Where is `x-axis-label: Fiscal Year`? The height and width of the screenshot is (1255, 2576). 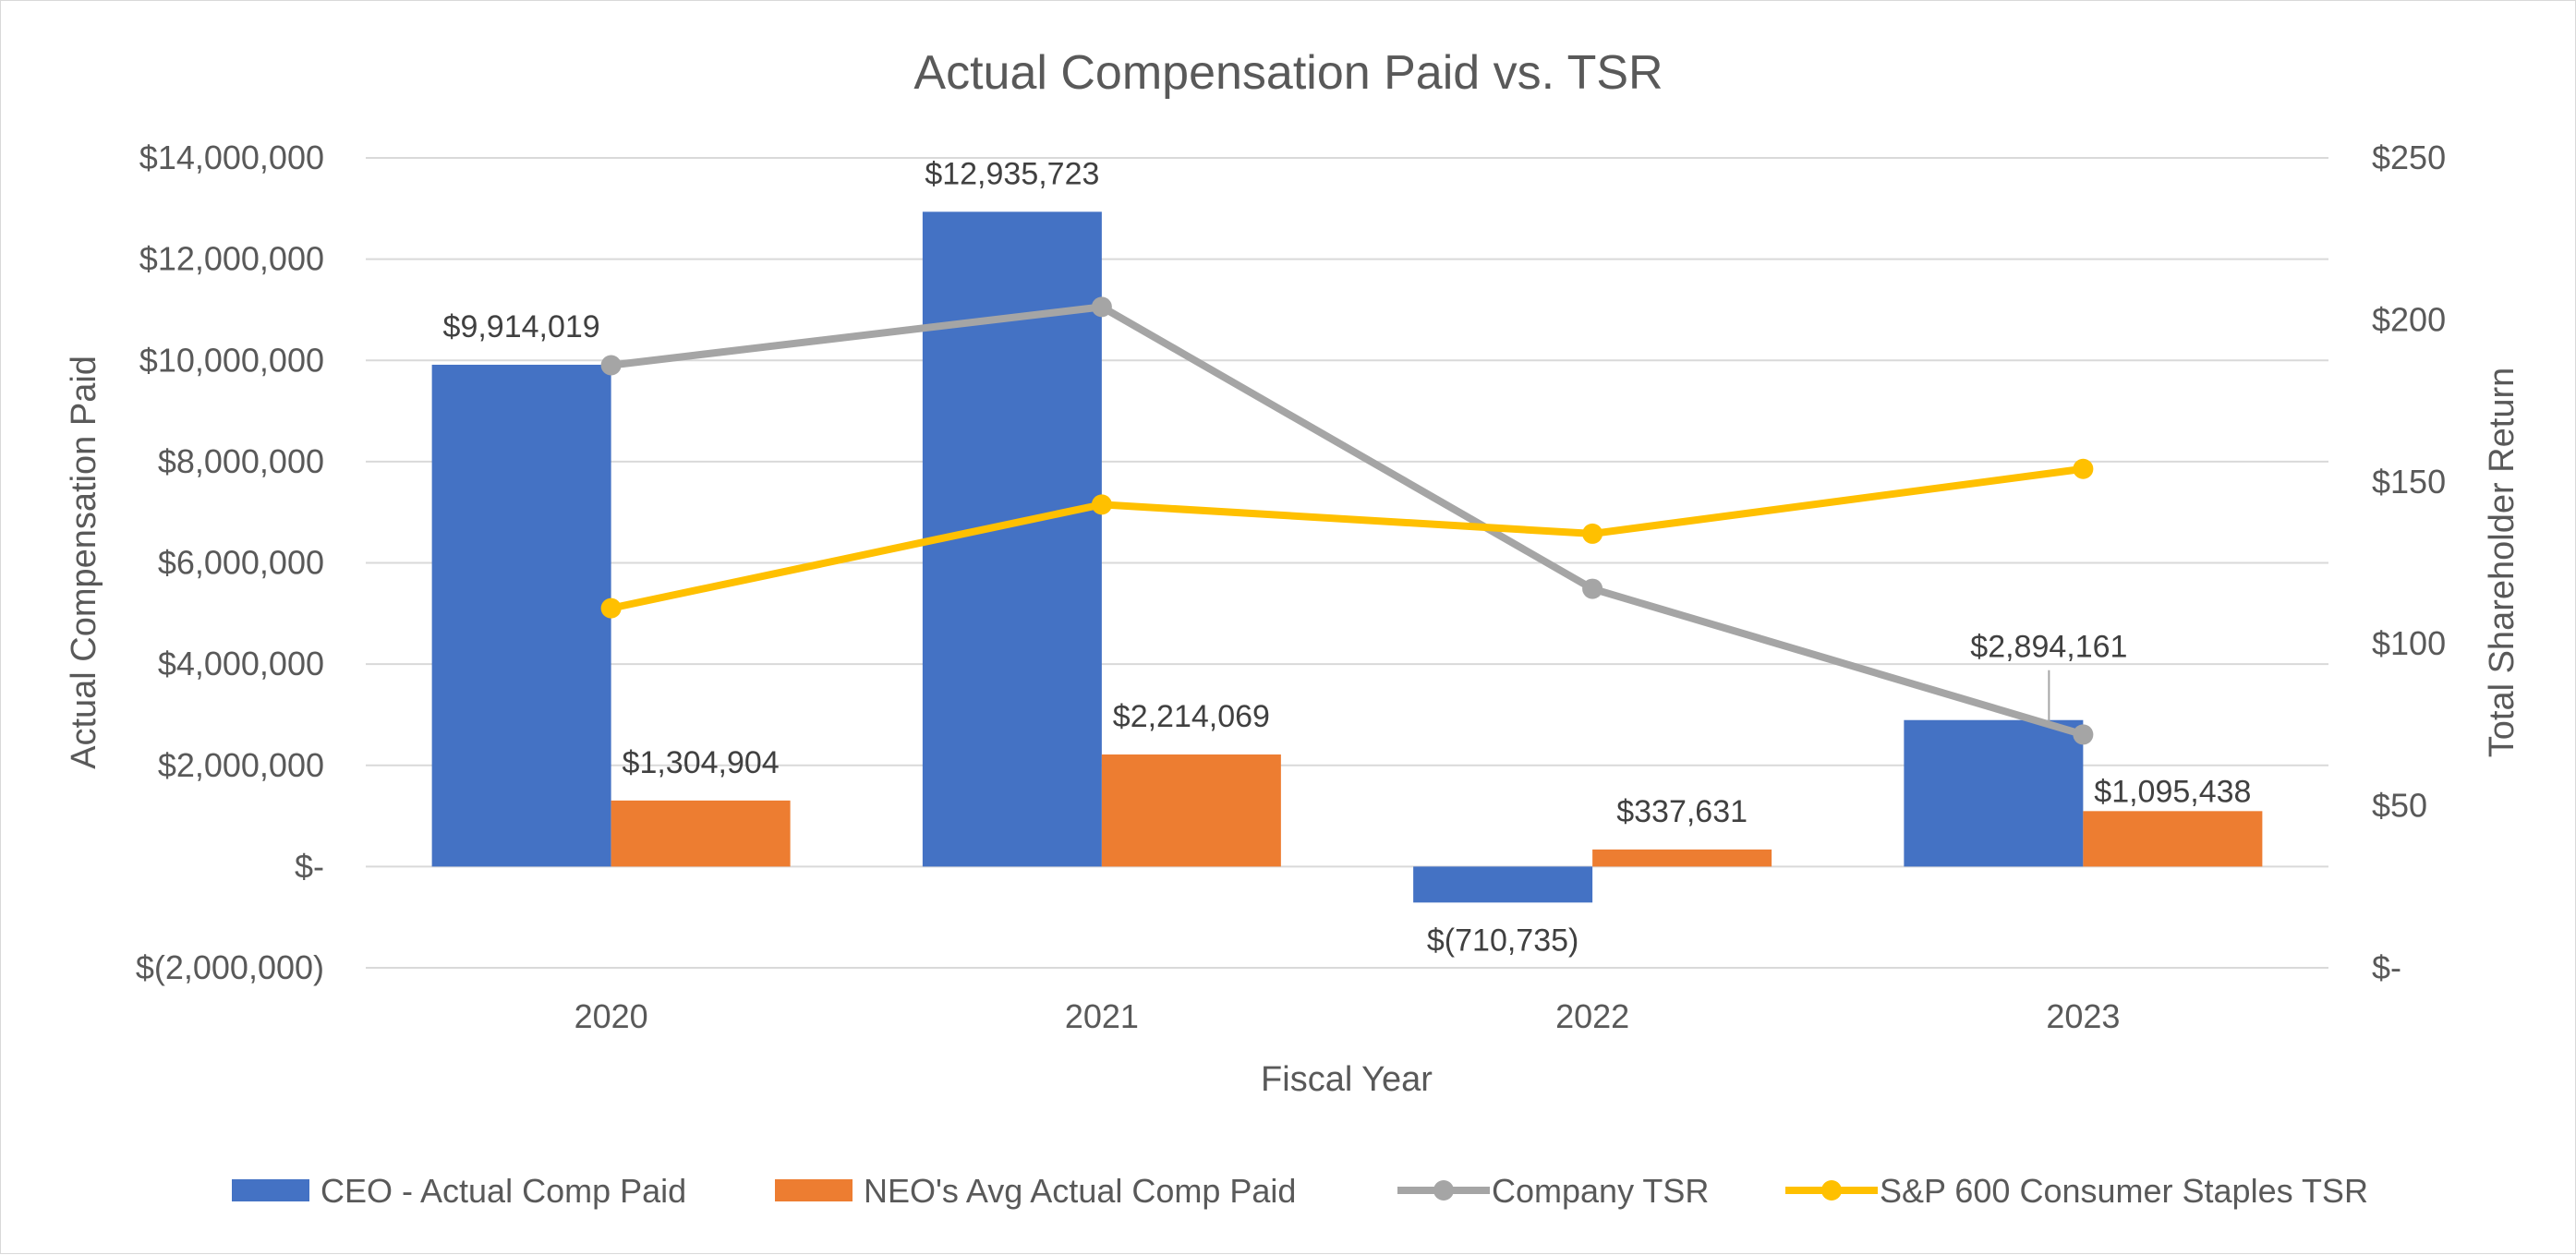
x-axis-label: Fiscal Year is located at coordinates (1347, 1079).